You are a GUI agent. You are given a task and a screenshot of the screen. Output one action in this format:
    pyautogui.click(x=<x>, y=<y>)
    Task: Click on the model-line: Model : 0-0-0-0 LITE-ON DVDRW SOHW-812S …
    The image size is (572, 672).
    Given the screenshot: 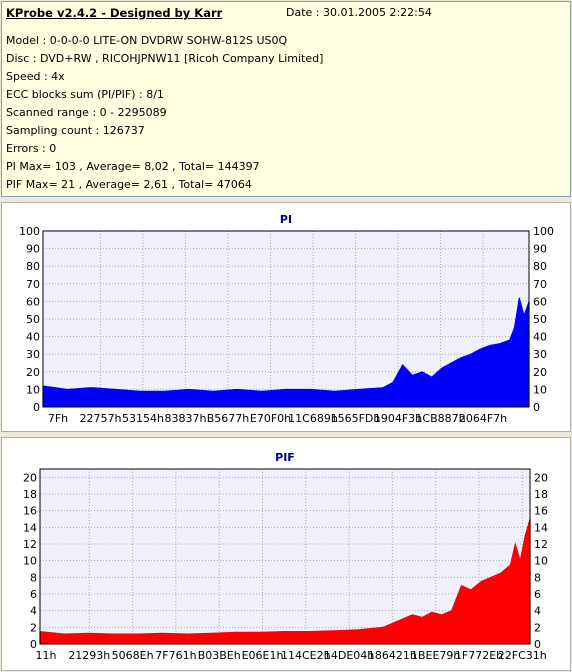 What is the action you would take?
    pyautogui.click(x=147, y=40)
    